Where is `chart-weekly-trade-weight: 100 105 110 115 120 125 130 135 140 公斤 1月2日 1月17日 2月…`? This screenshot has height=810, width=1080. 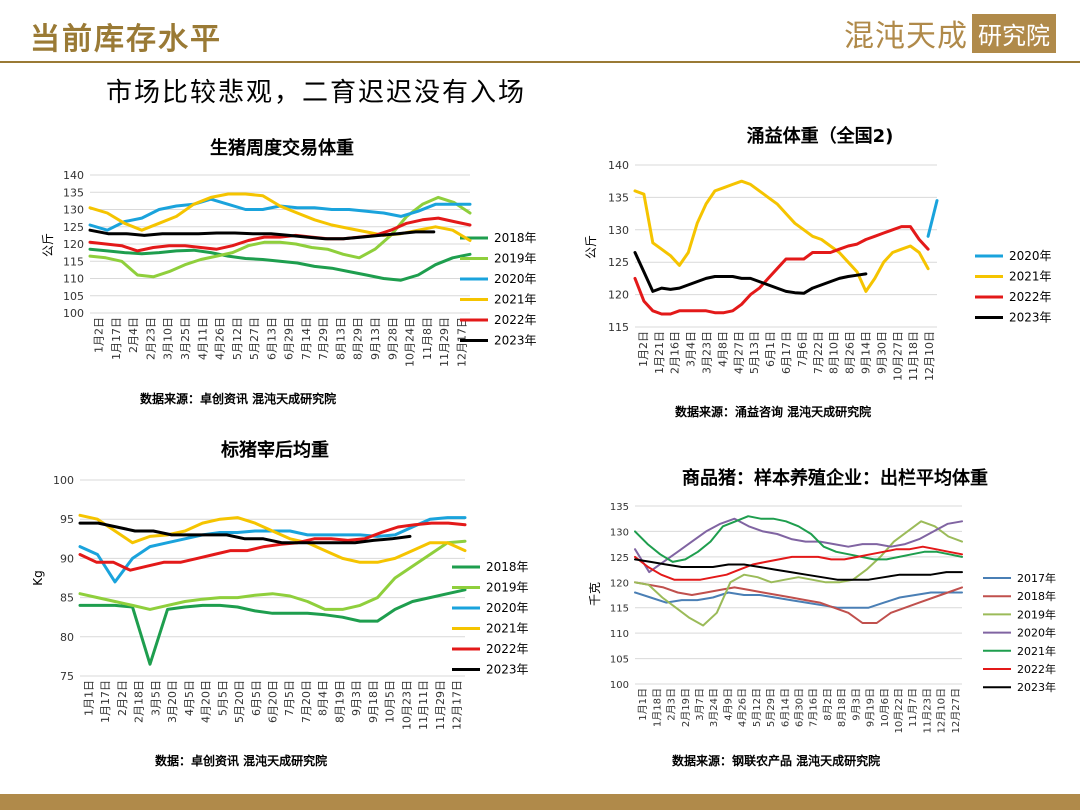
chart-weekly-trade-weight: 100 105 110 115 120 125 130 135 140 公斤 1月2日 1月17日 2月… is located at coordinates (289, 268).